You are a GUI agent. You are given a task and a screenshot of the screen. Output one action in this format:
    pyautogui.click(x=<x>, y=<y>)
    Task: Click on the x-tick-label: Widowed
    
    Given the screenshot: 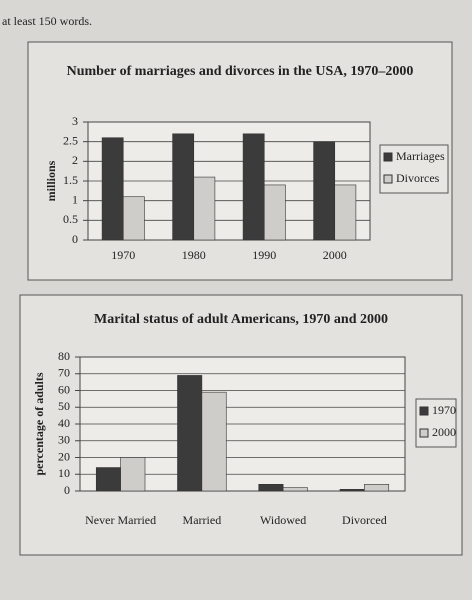 What is the action you would take?
    pyautogui.click(x=283, y=520)
    